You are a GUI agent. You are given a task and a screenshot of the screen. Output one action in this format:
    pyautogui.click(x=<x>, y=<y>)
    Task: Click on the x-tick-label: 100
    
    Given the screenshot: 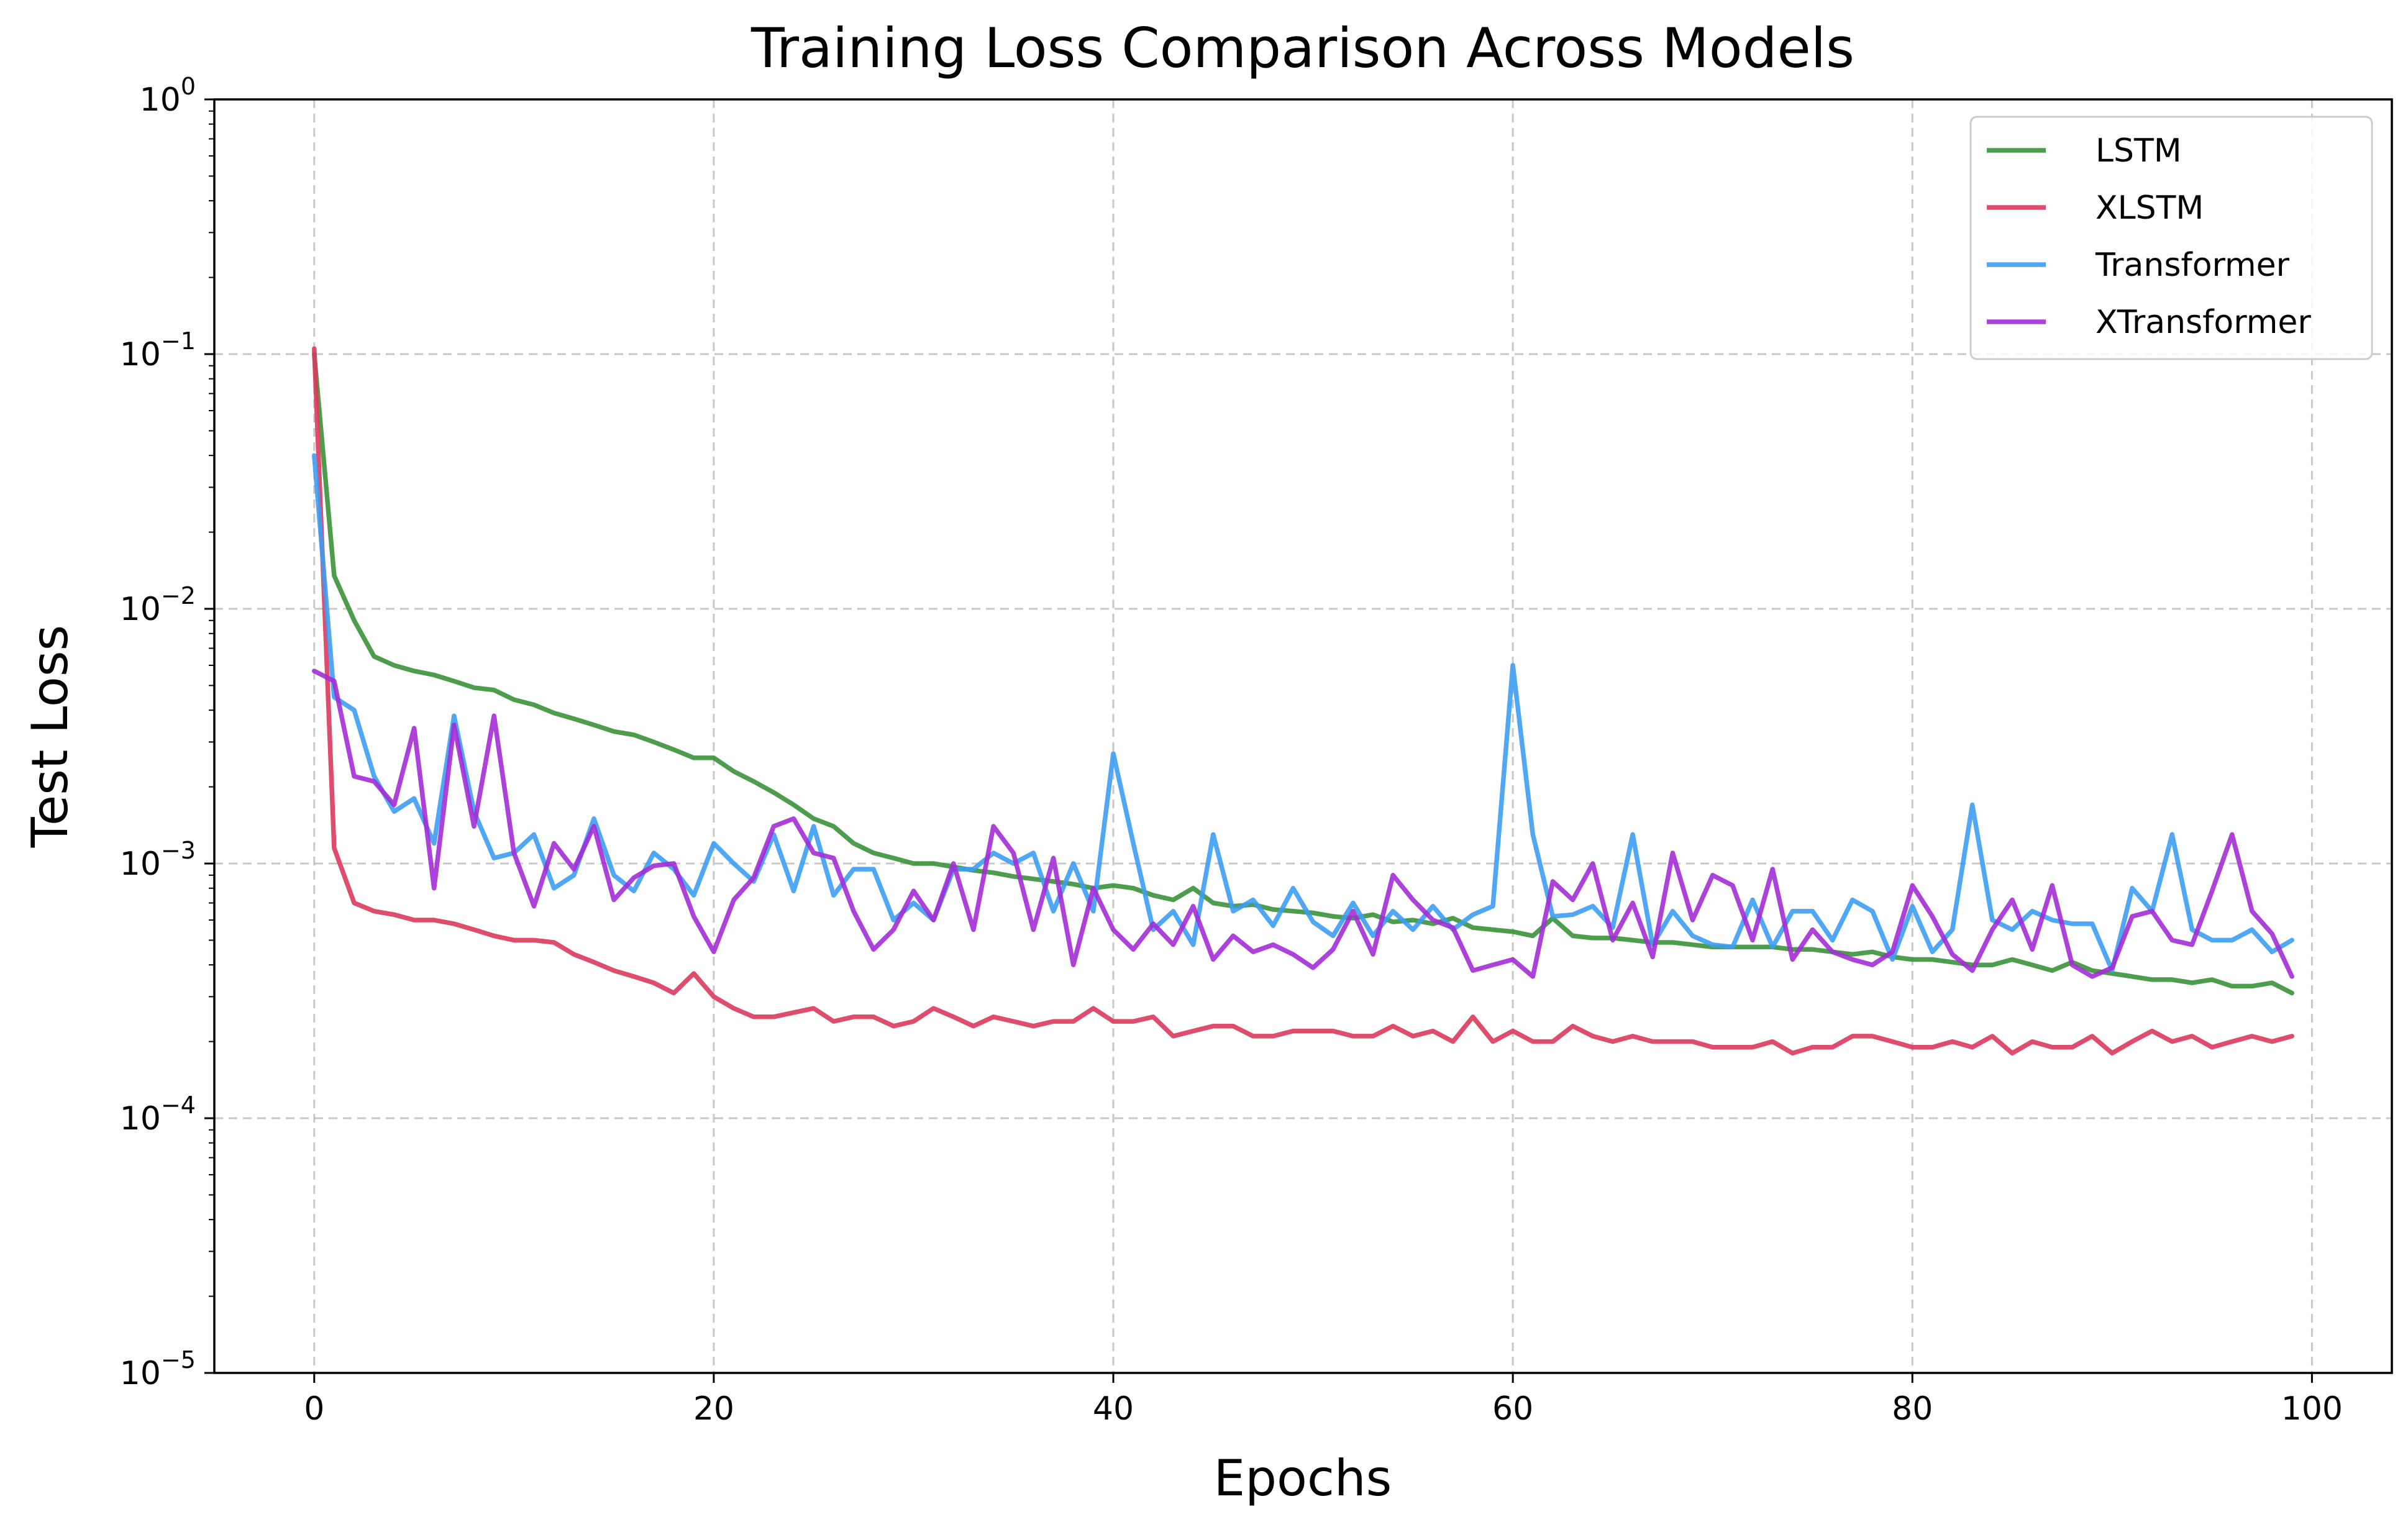 What is the action you would take?
    pyautogui.click(x=2312, y=1409)
    